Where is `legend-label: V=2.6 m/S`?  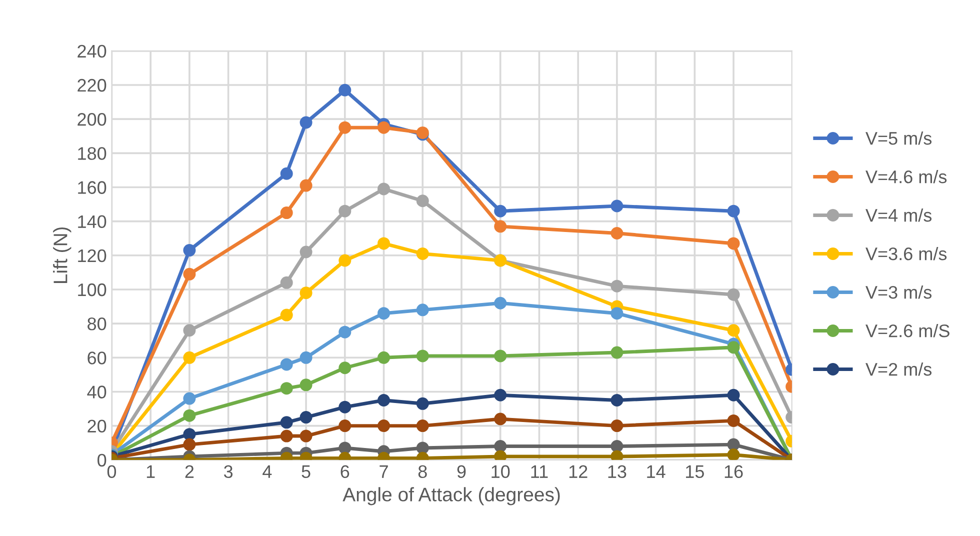
legend-label: V=2.6 m/S is located at coordinates (908, 331).